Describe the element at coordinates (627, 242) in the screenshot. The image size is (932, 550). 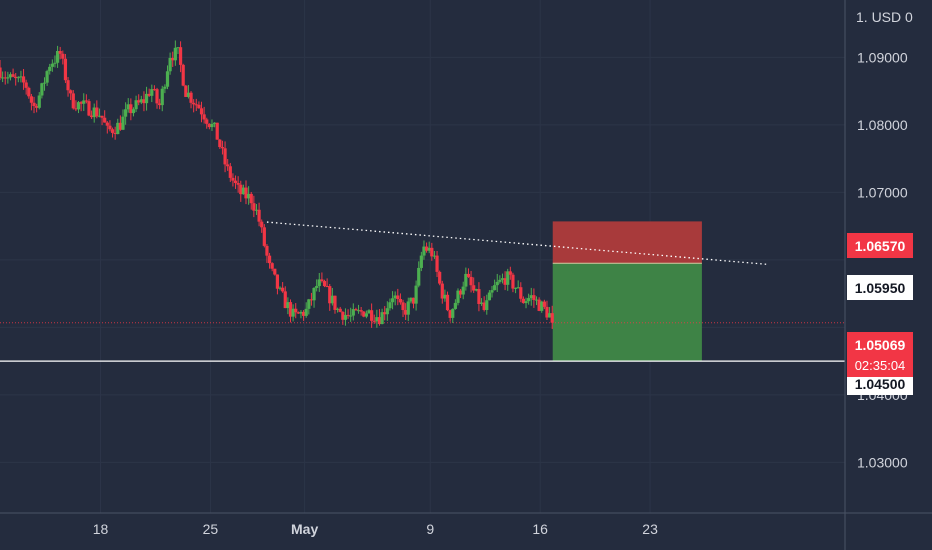
I see `stop-loss-zone` at that location.